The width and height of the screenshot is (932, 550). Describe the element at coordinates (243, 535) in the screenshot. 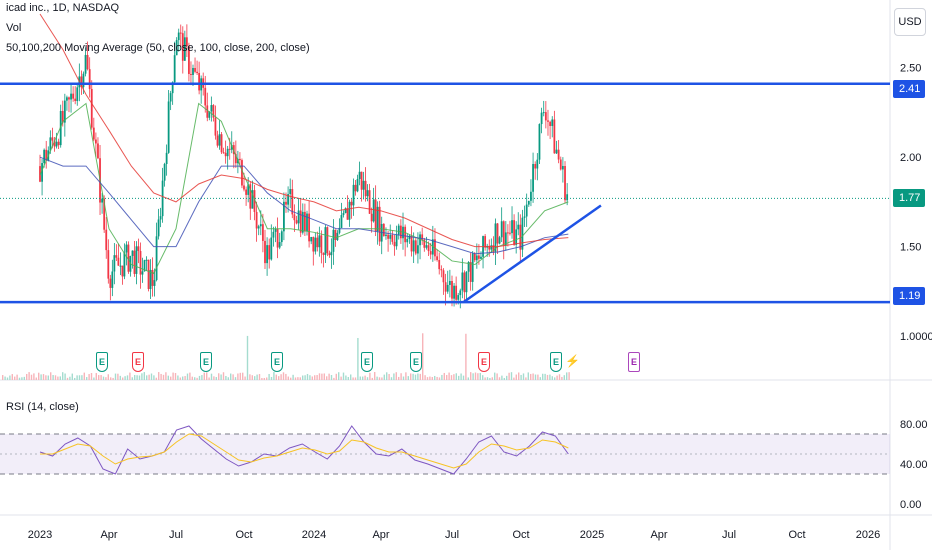

I see `time-tick-label: Oct` at that location.